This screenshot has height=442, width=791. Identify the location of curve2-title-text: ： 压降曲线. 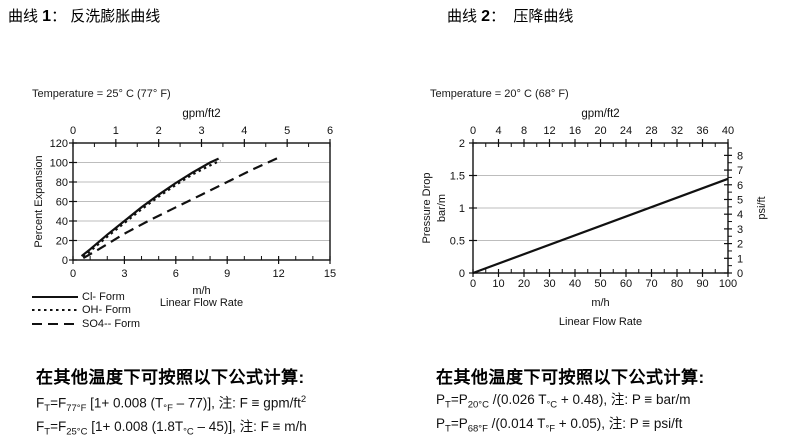
(532, 16).